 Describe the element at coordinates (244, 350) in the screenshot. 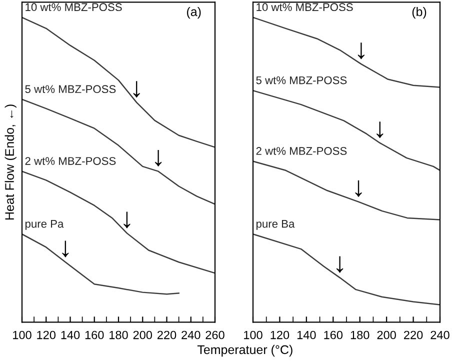

I see `x-axis-title: Temperatuer (°C)` at that location.